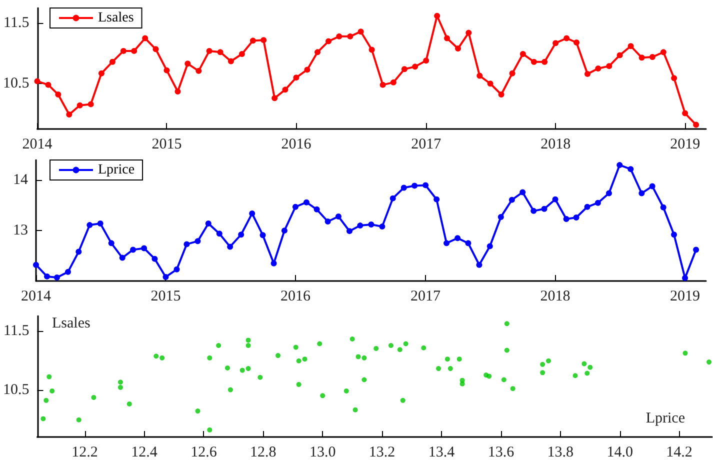 Image resolution: width=713 pixels, height=460 pixels. Describe the element at coordinates (85, 452) in the screenshot. I see `x-tick-label: 12.2` at that location.